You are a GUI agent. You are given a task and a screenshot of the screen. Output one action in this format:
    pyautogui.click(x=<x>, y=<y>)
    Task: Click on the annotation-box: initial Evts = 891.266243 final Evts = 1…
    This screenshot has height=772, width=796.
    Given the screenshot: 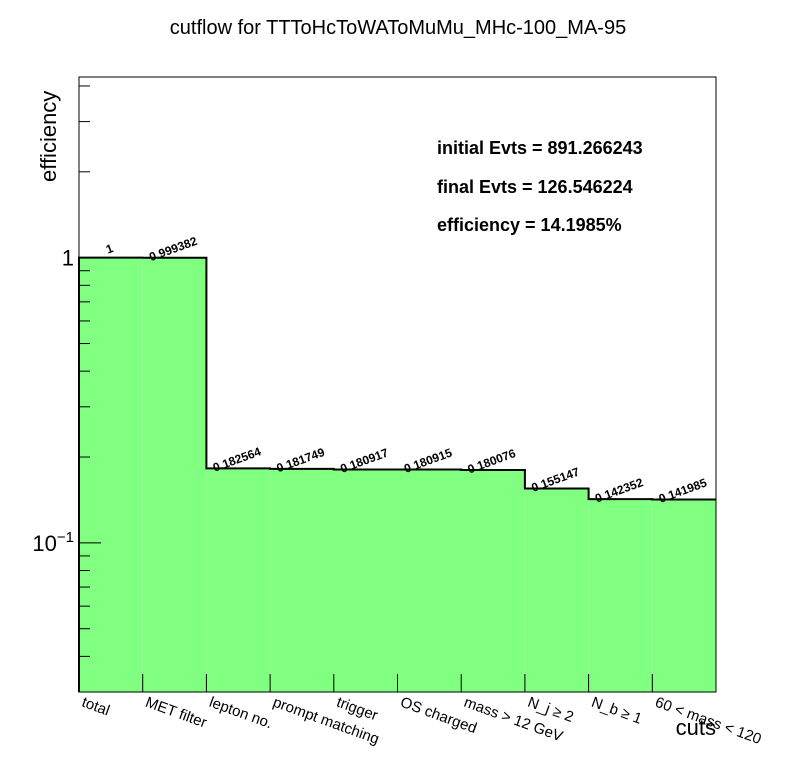 What is the action you would take?
    pyautogui.click(x=540, y=186)
    